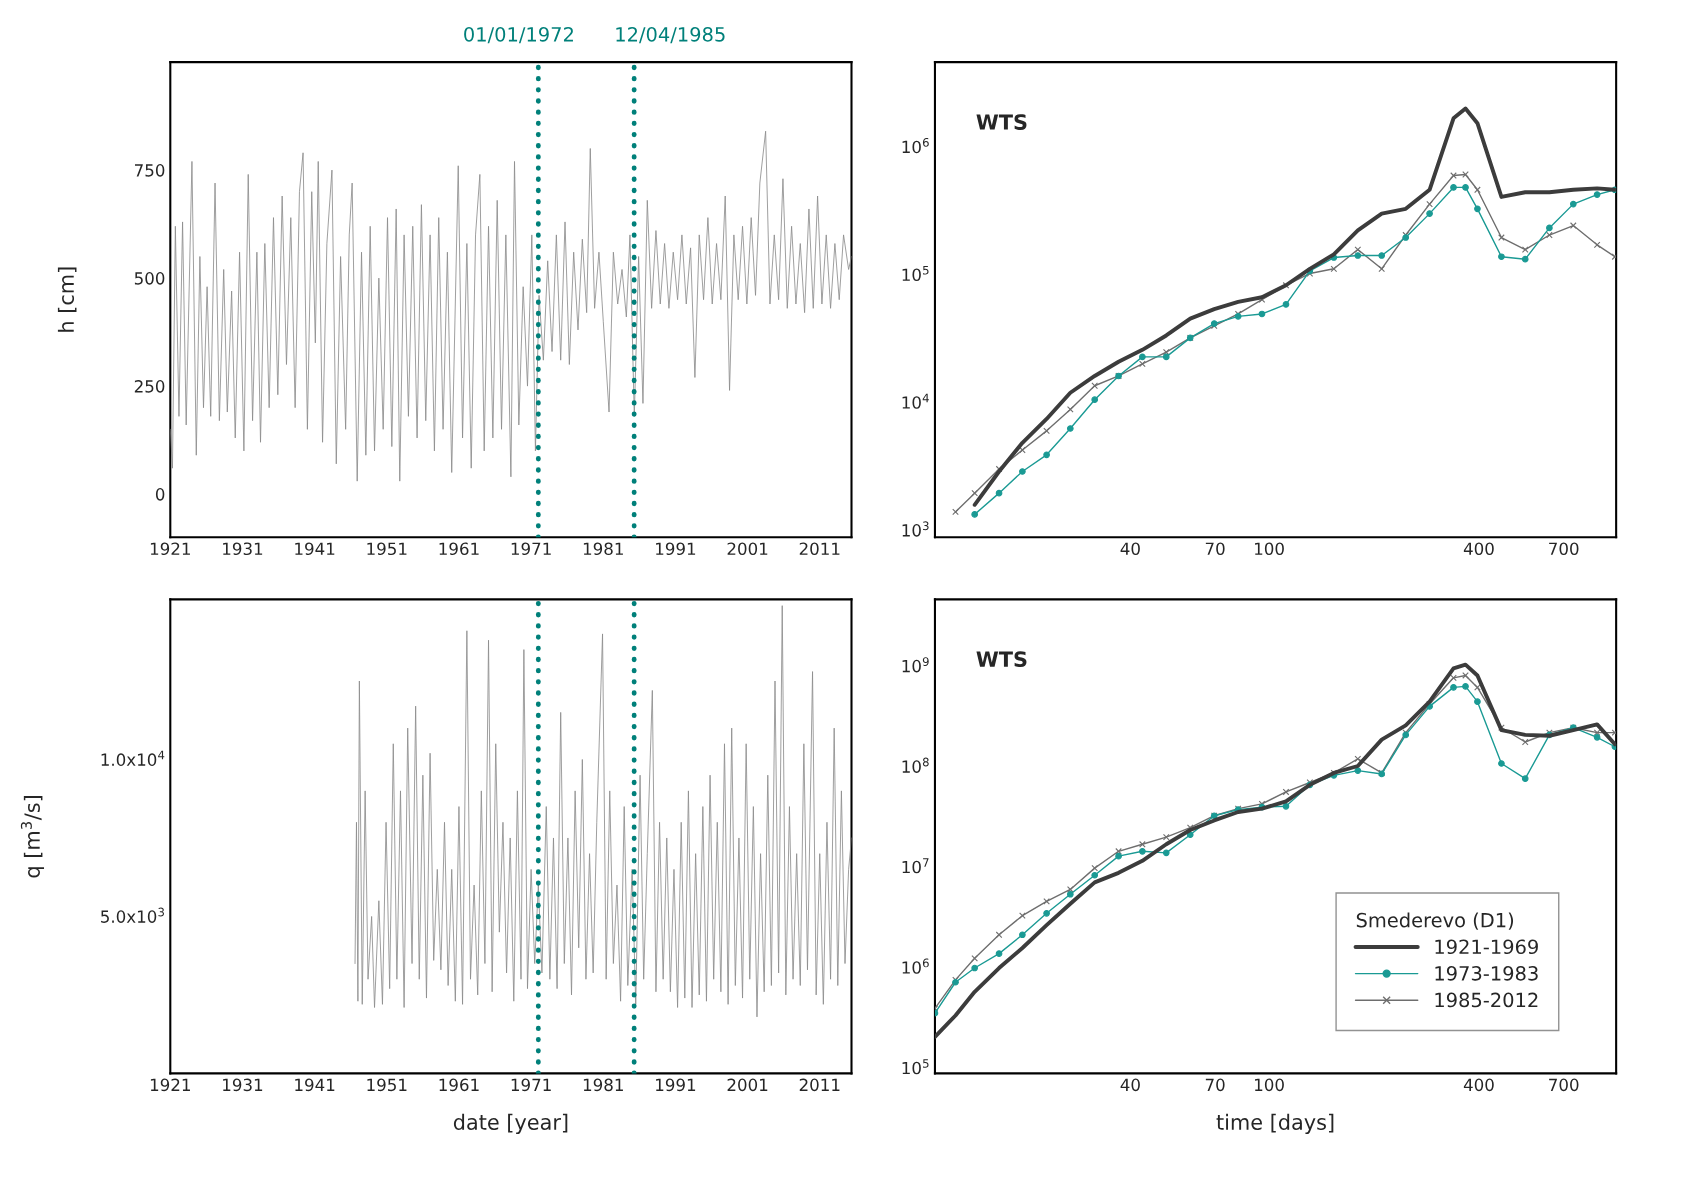  I want to click on x-axis-title: time [days], so click(1275, 1123).